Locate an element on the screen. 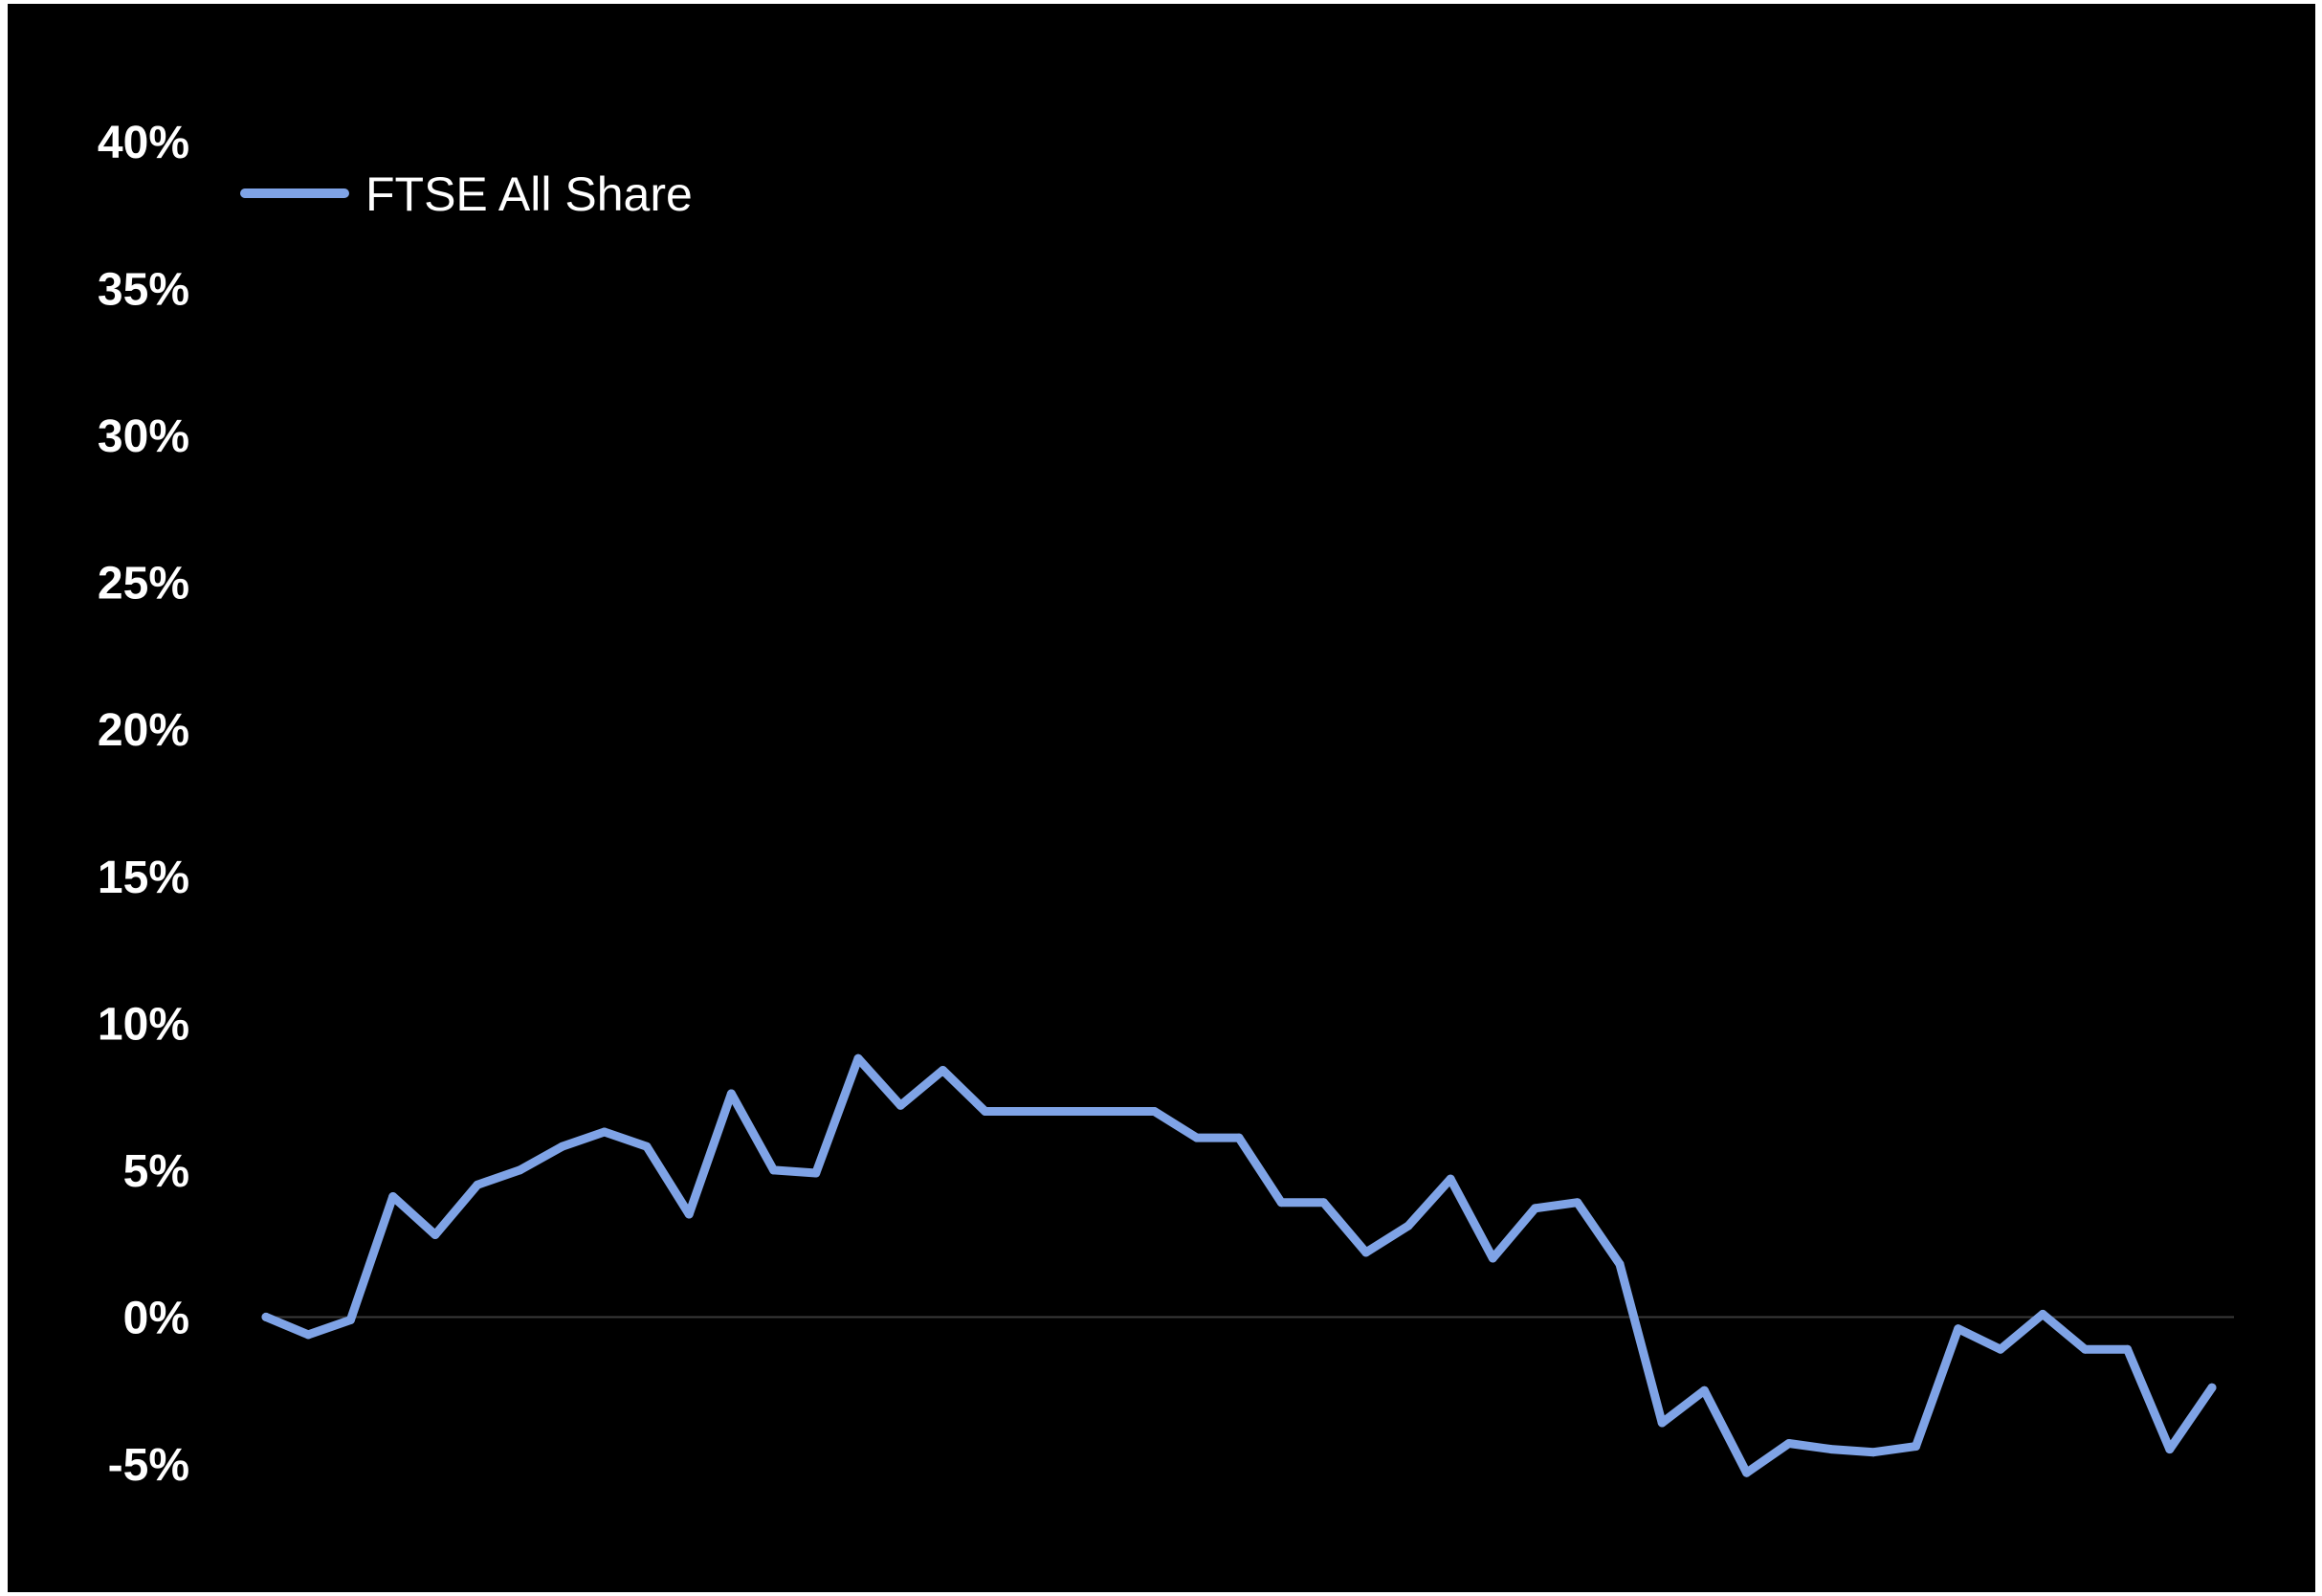 The width and height of the screenshot is (2322, 1596). y-tick-label: 25% is located at coordinates (143, 585).